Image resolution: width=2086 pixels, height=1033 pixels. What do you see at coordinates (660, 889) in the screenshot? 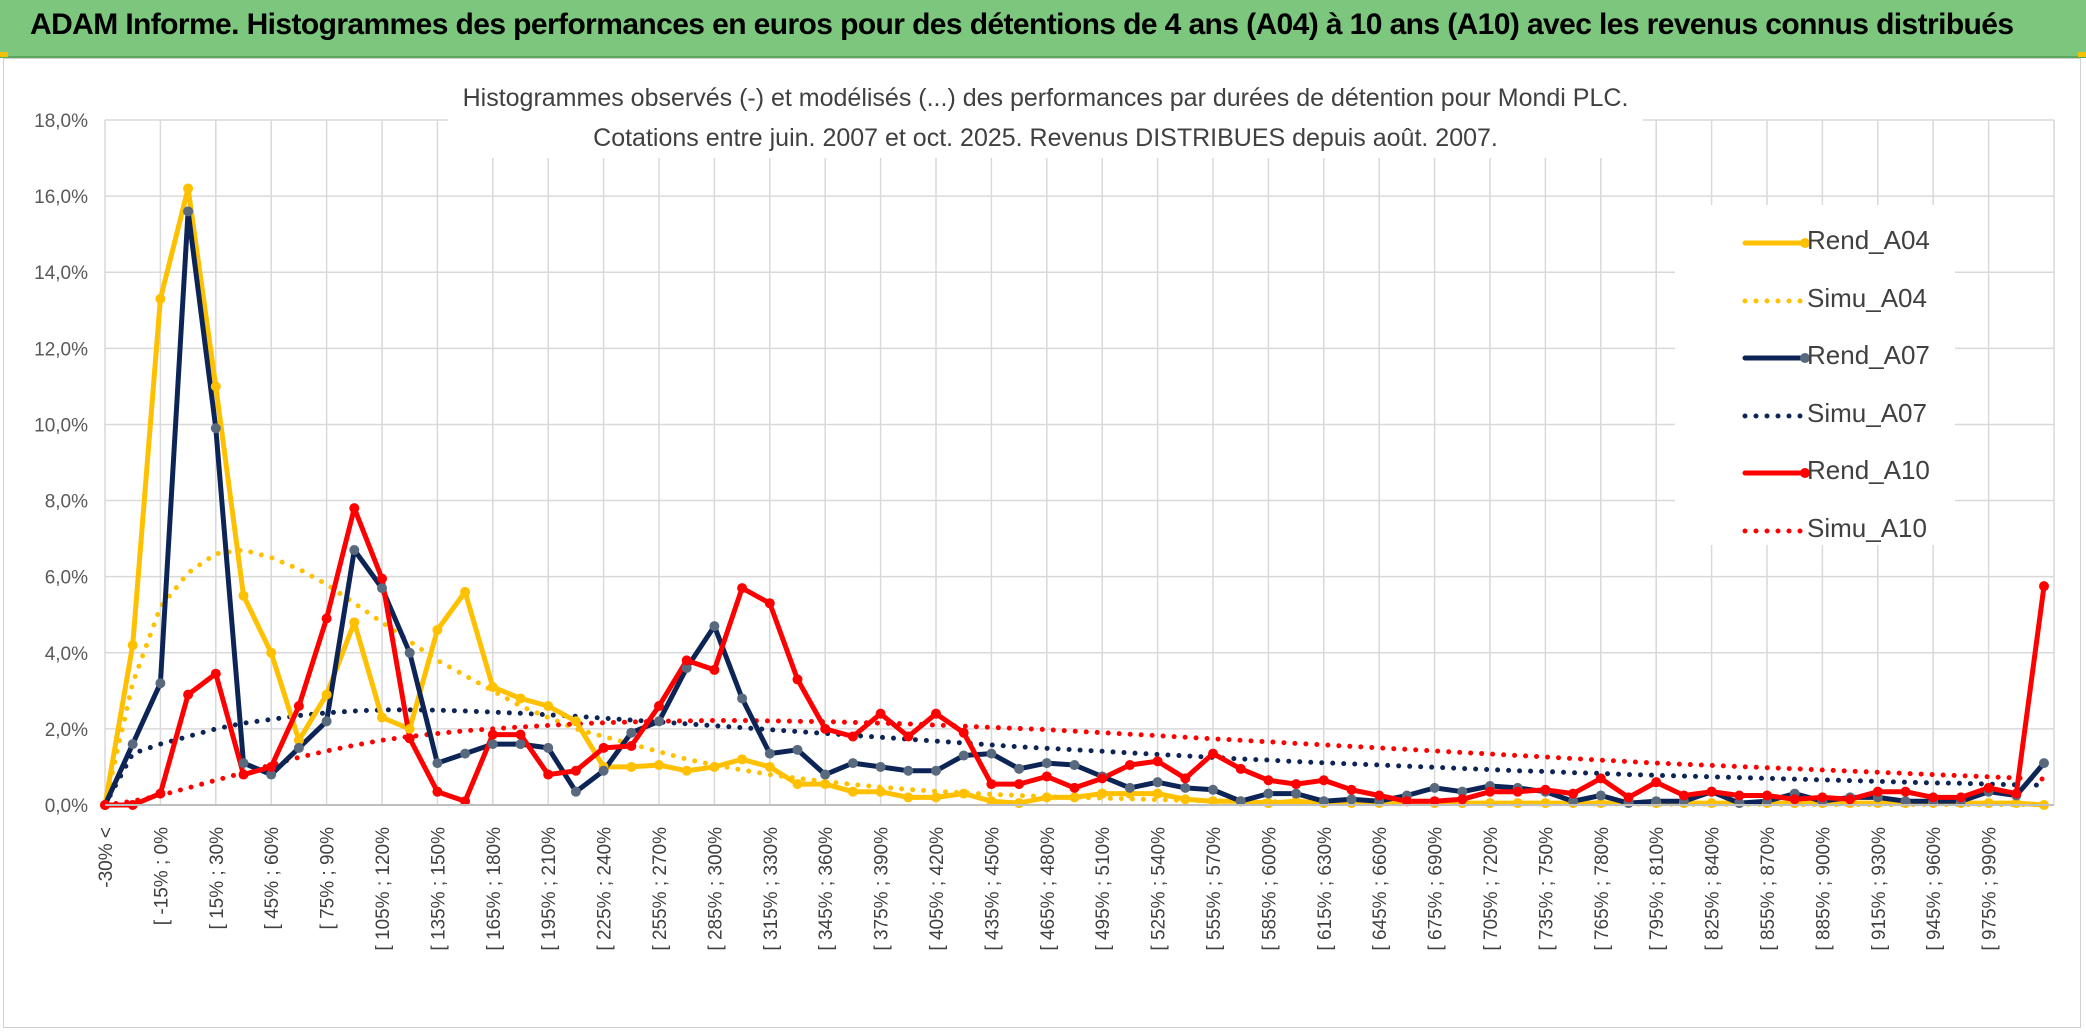
I see `x-tick-label: [ 255% ; 270%` at bounding box center [660, 889].